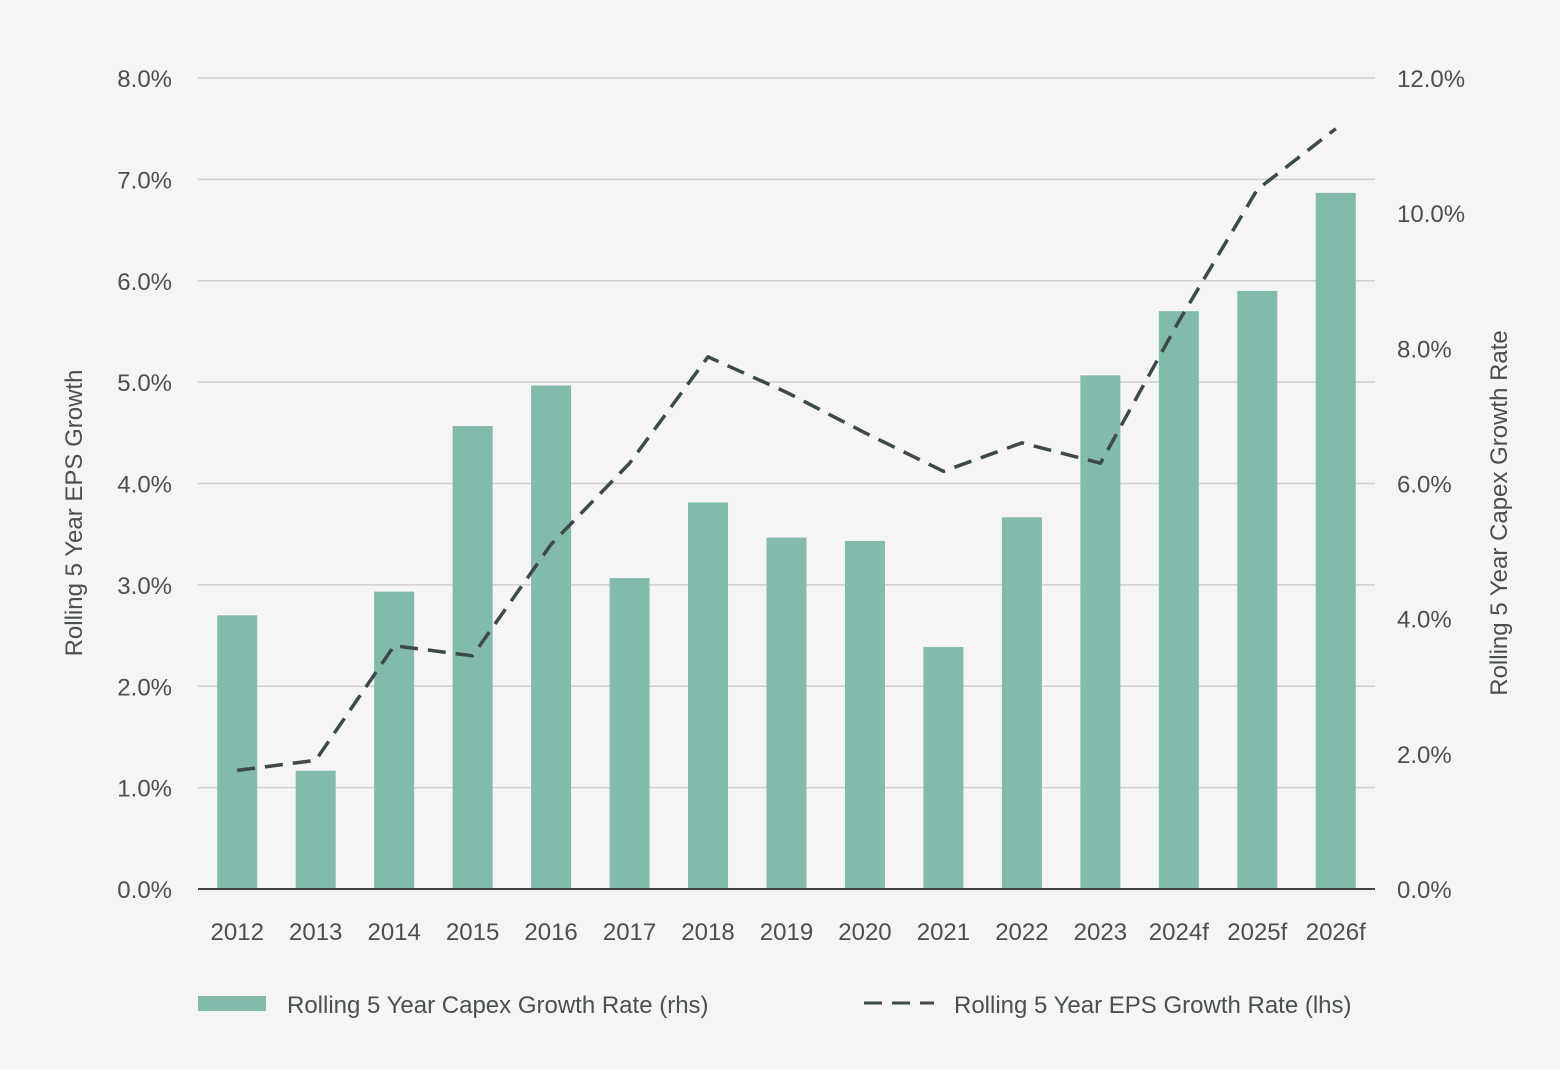 This screenshot has width=1560, height=1069. What do you see at coordinates (144, 282) in the screenshot?
I see `left-tick-label: 6.0%` at bounding box center [144, 282].